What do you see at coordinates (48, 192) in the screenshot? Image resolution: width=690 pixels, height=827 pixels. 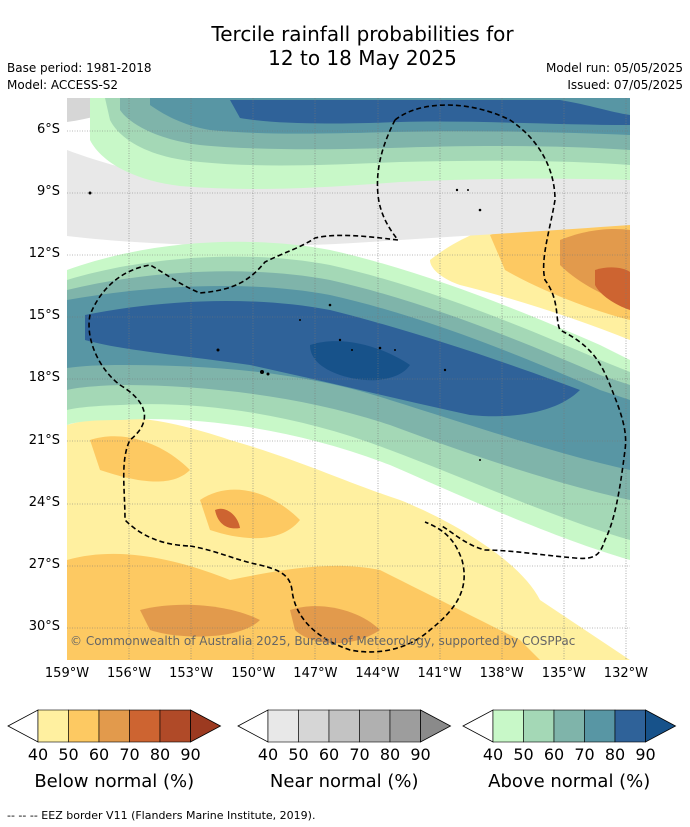 I see `lat-label: 9°S` at bounding box center [48, 192].